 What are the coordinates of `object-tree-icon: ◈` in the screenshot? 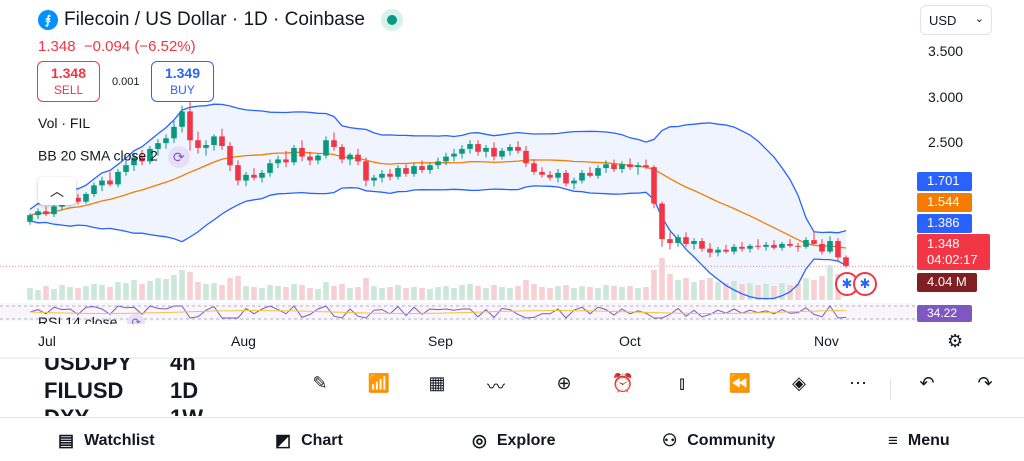 It's located at (799, 383).